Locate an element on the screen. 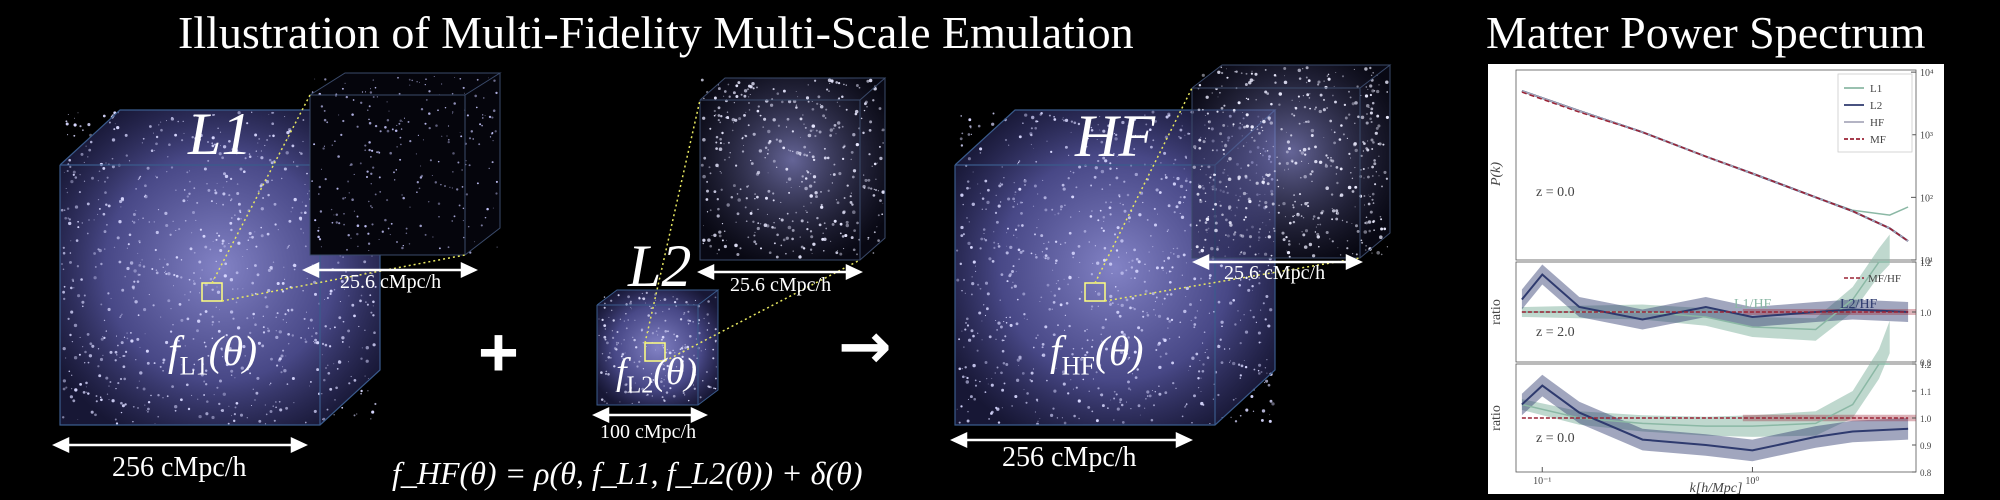 The image size is (2000, 500). hf-zoom-size: 25.6 cMpc/h is located at coordinates (1275, 273).